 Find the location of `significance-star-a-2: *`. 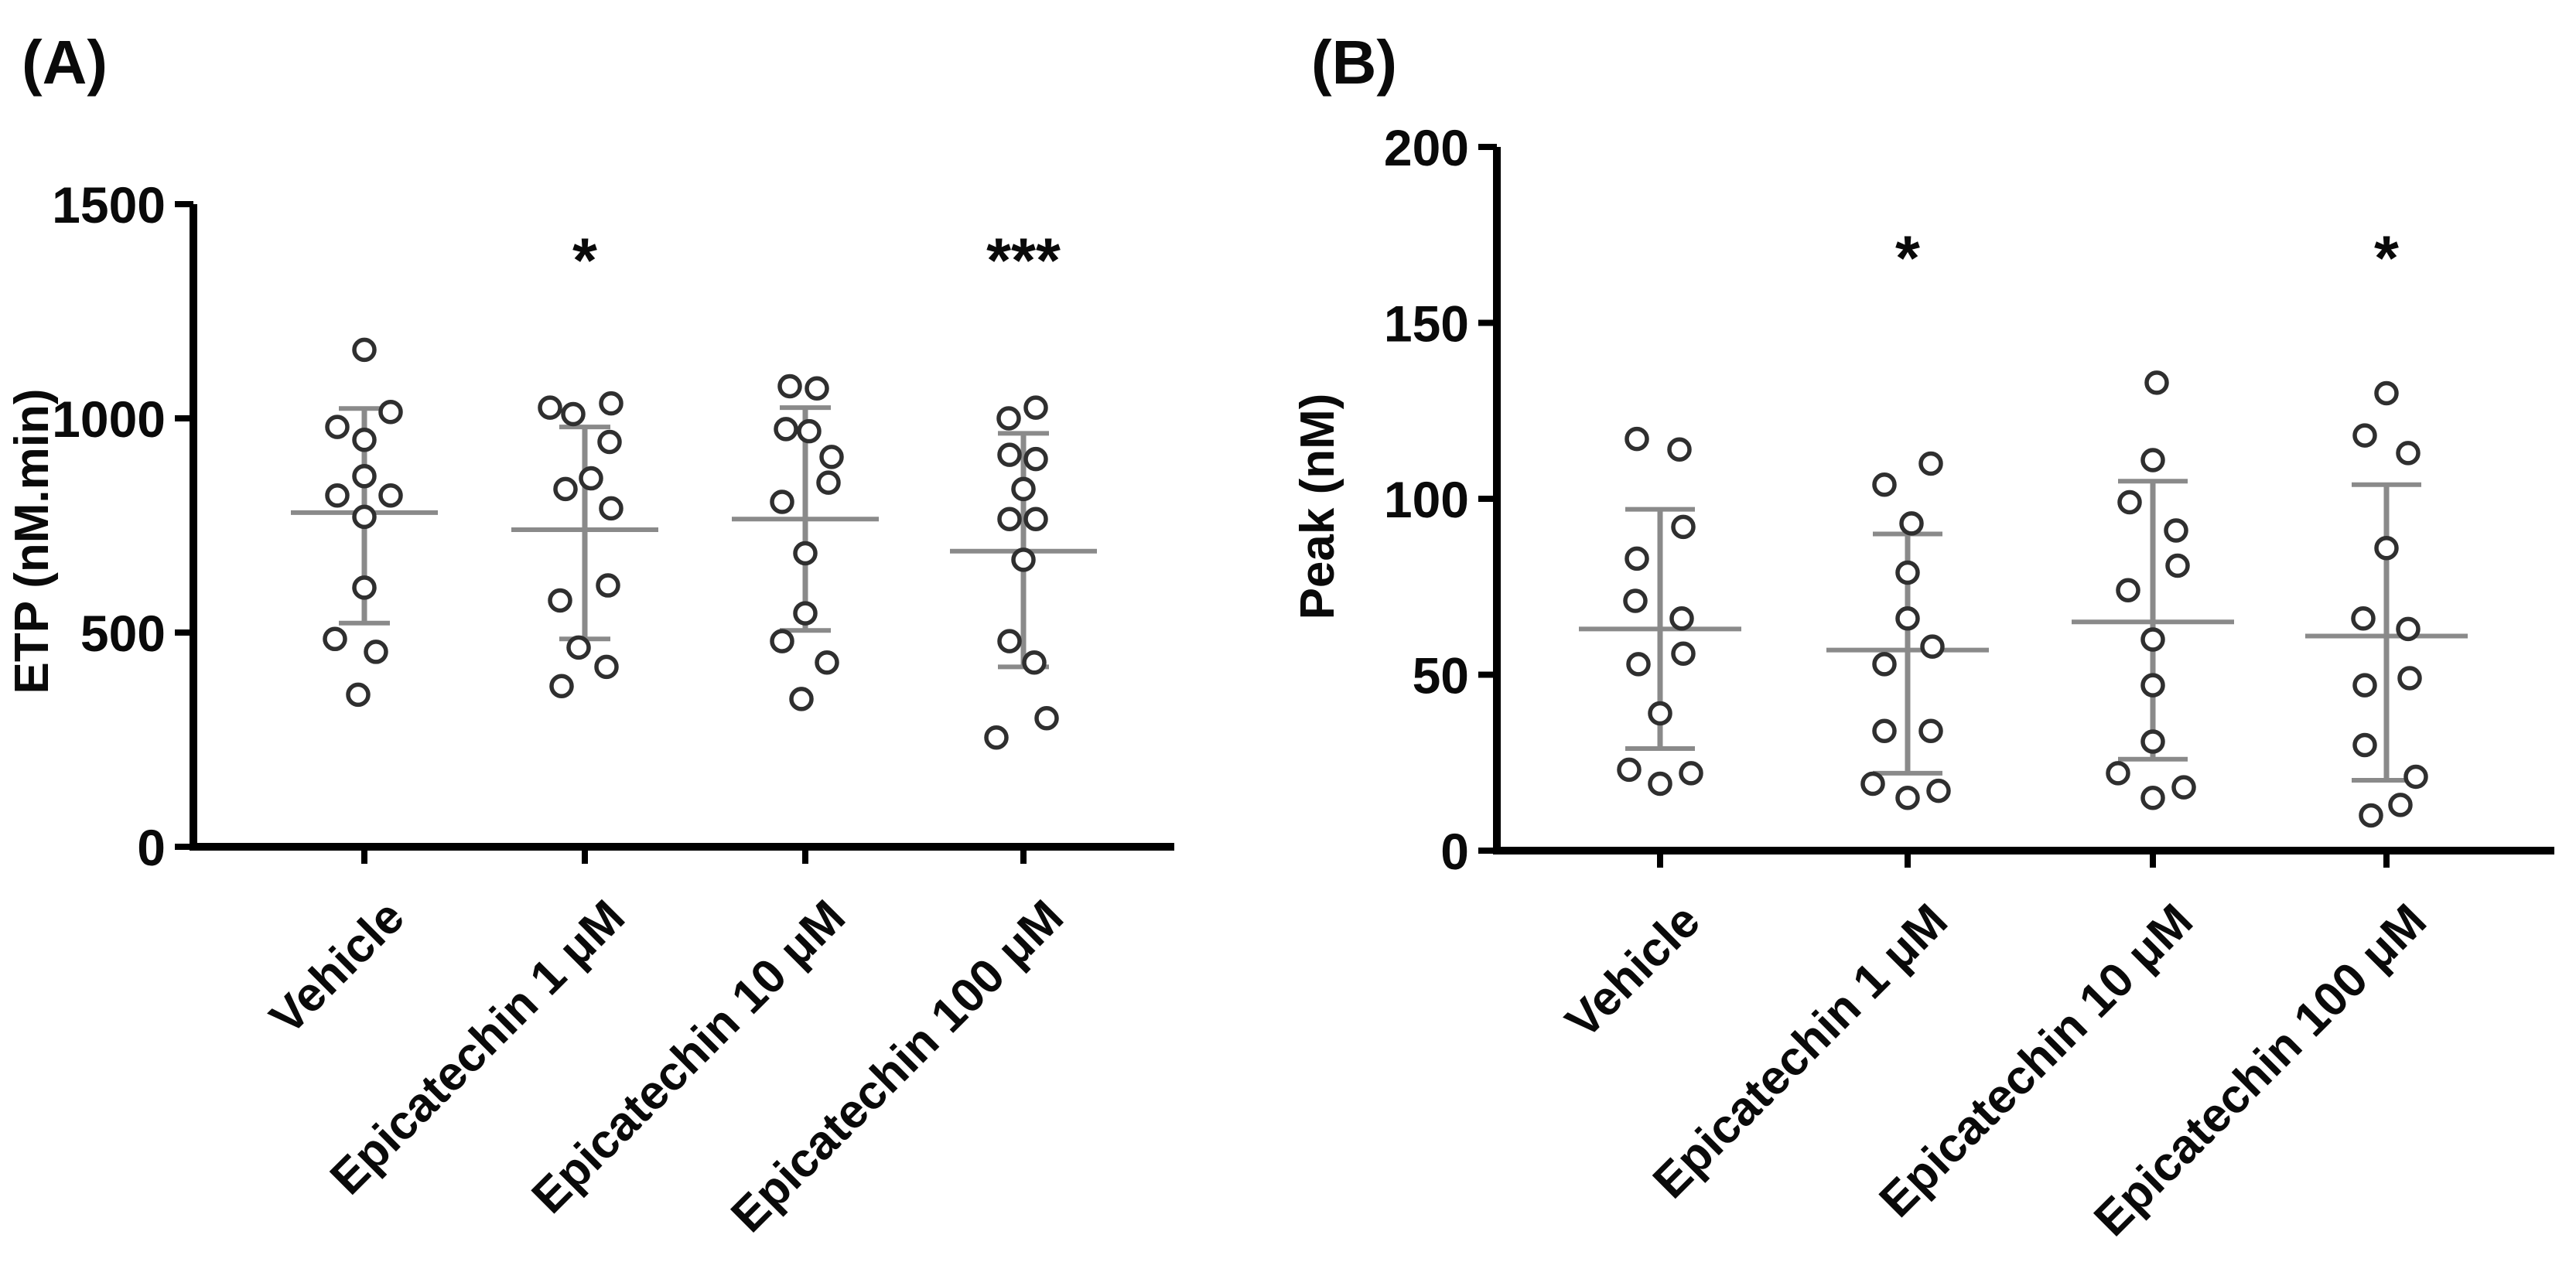

significance-star-a-2: * is located at coordinates (584, 261).